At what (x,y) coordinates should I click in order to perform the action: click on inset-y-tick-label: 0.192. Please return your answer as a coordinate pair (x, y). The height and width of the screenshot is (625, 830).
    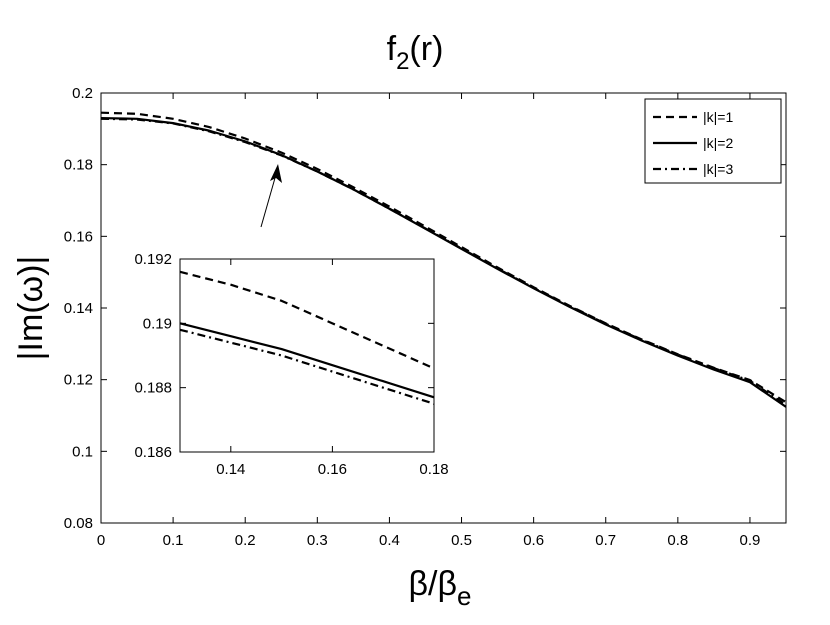
    Looking at the image, I should click on (153, 259).